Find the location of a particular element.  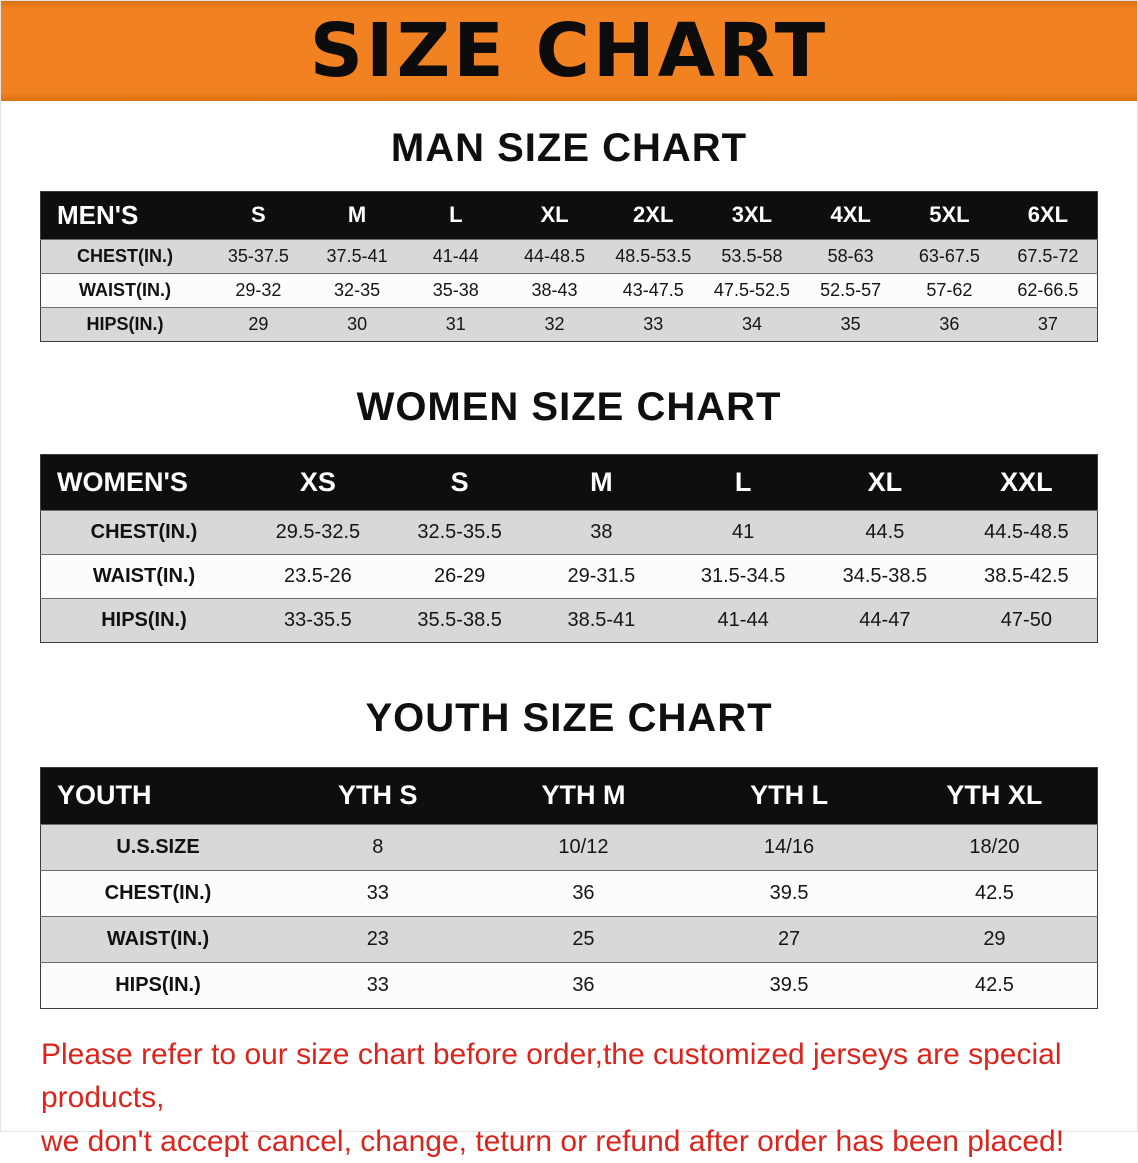

value-cell: 31 is located at coordinates (455, 323).